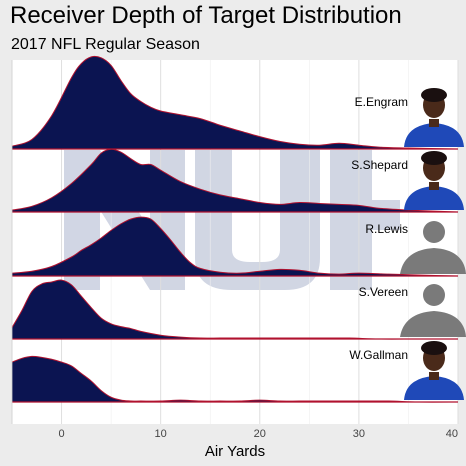  I want to click on player-name-label: S.Vereen, so click(383, 292).